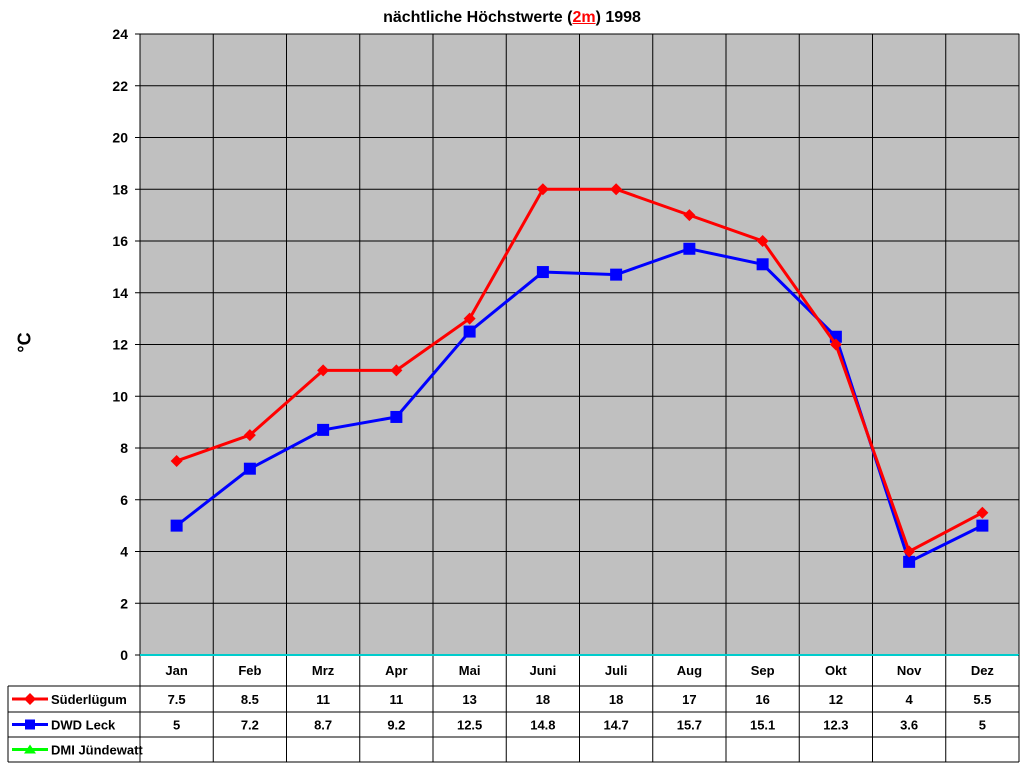 The width and height of the screenshot is (1024, 768). Describe the element at coordinates (83, 725) in the screenshot. I see `legend-label: DWD Leck` at that location.